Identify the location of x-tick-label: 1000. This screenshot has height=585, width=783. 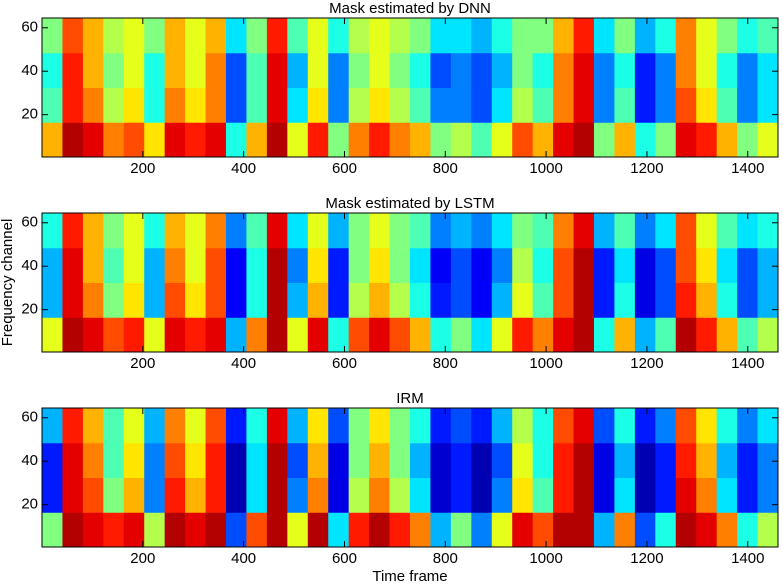
(545, 168).